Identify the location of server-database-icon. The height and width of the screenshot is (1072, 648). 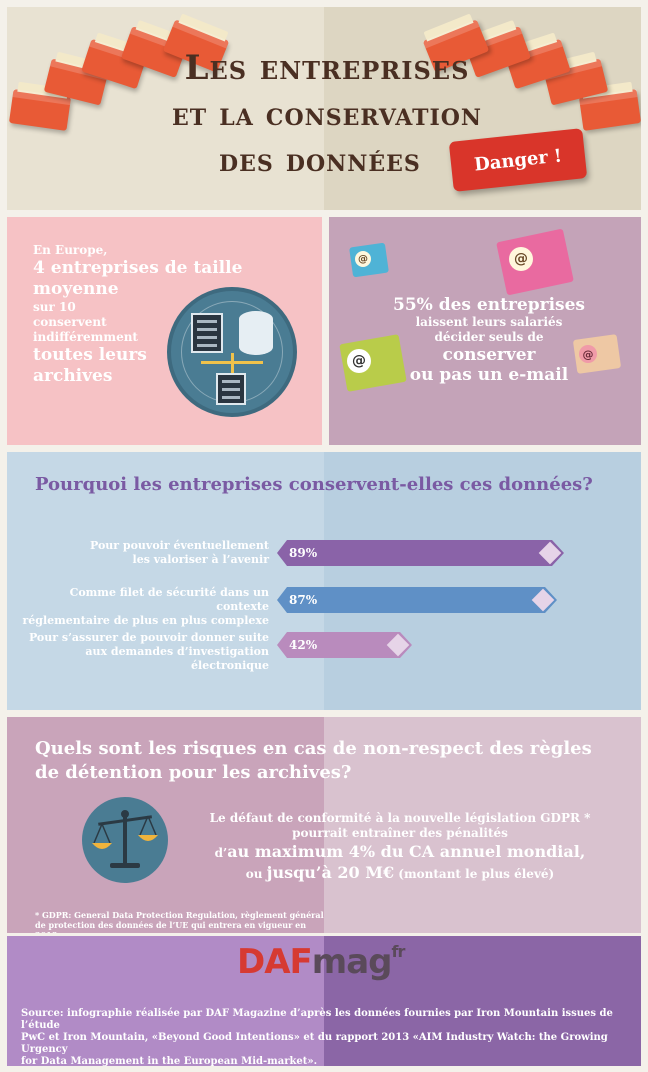
(232, 352).